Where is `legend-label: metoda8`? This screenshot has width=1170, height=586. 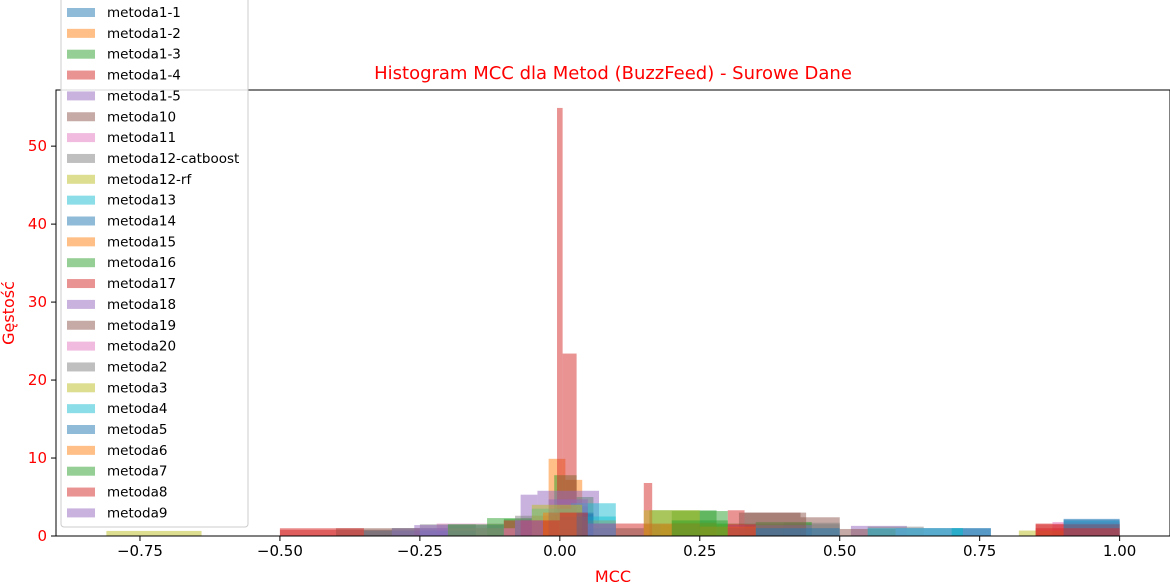
legend-label: metoda8 is located at coordinates (137, 493).